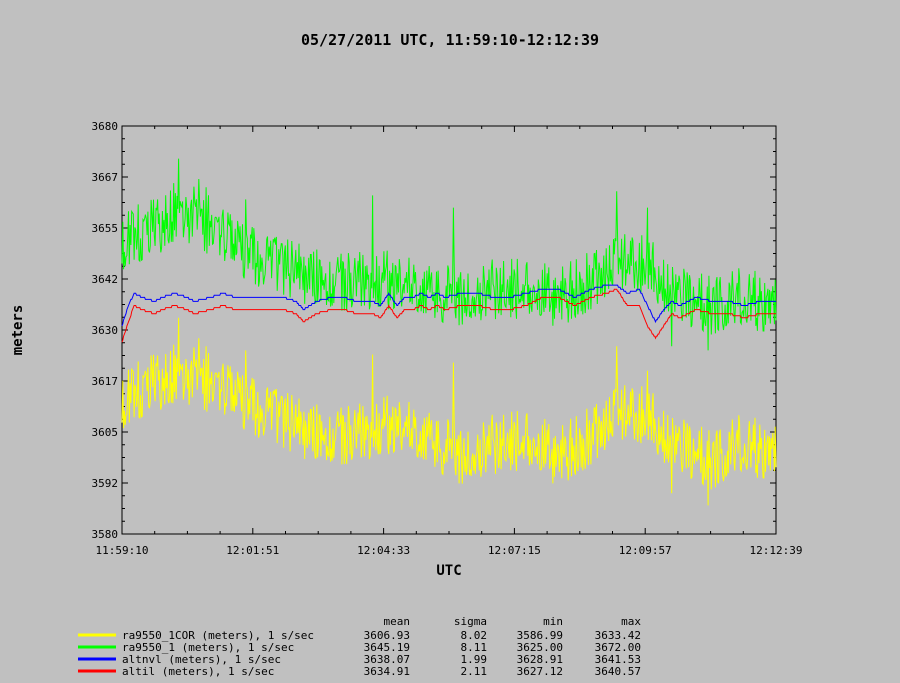  What do you see at coordinates (208, 647) in the screenshot?
I see `legend-label: ra9550_1 (meters), 1 s/sec` at bounding box center [208, 647].